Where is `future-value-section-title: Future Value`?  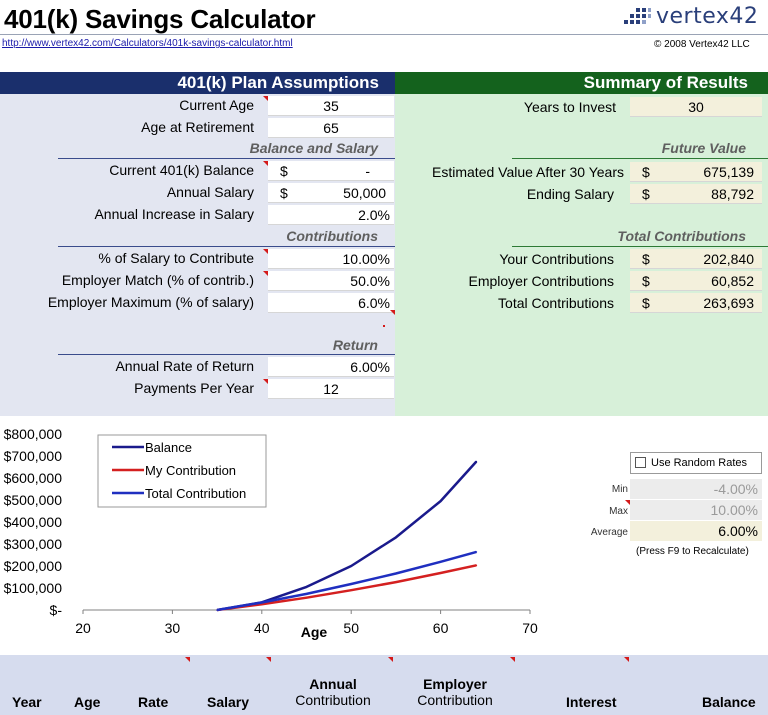
future-value-section-title: Future Value is located at coordinates (703, 148).